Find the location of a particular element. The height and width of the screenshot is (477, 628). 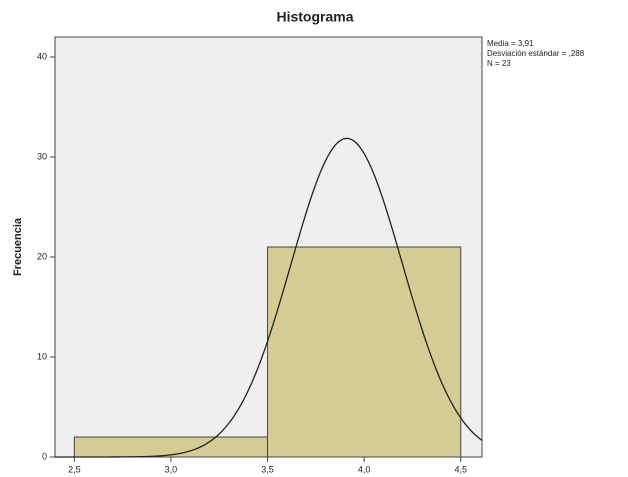

x-tick-label: 4,0 is located at coordinates (364, 469).